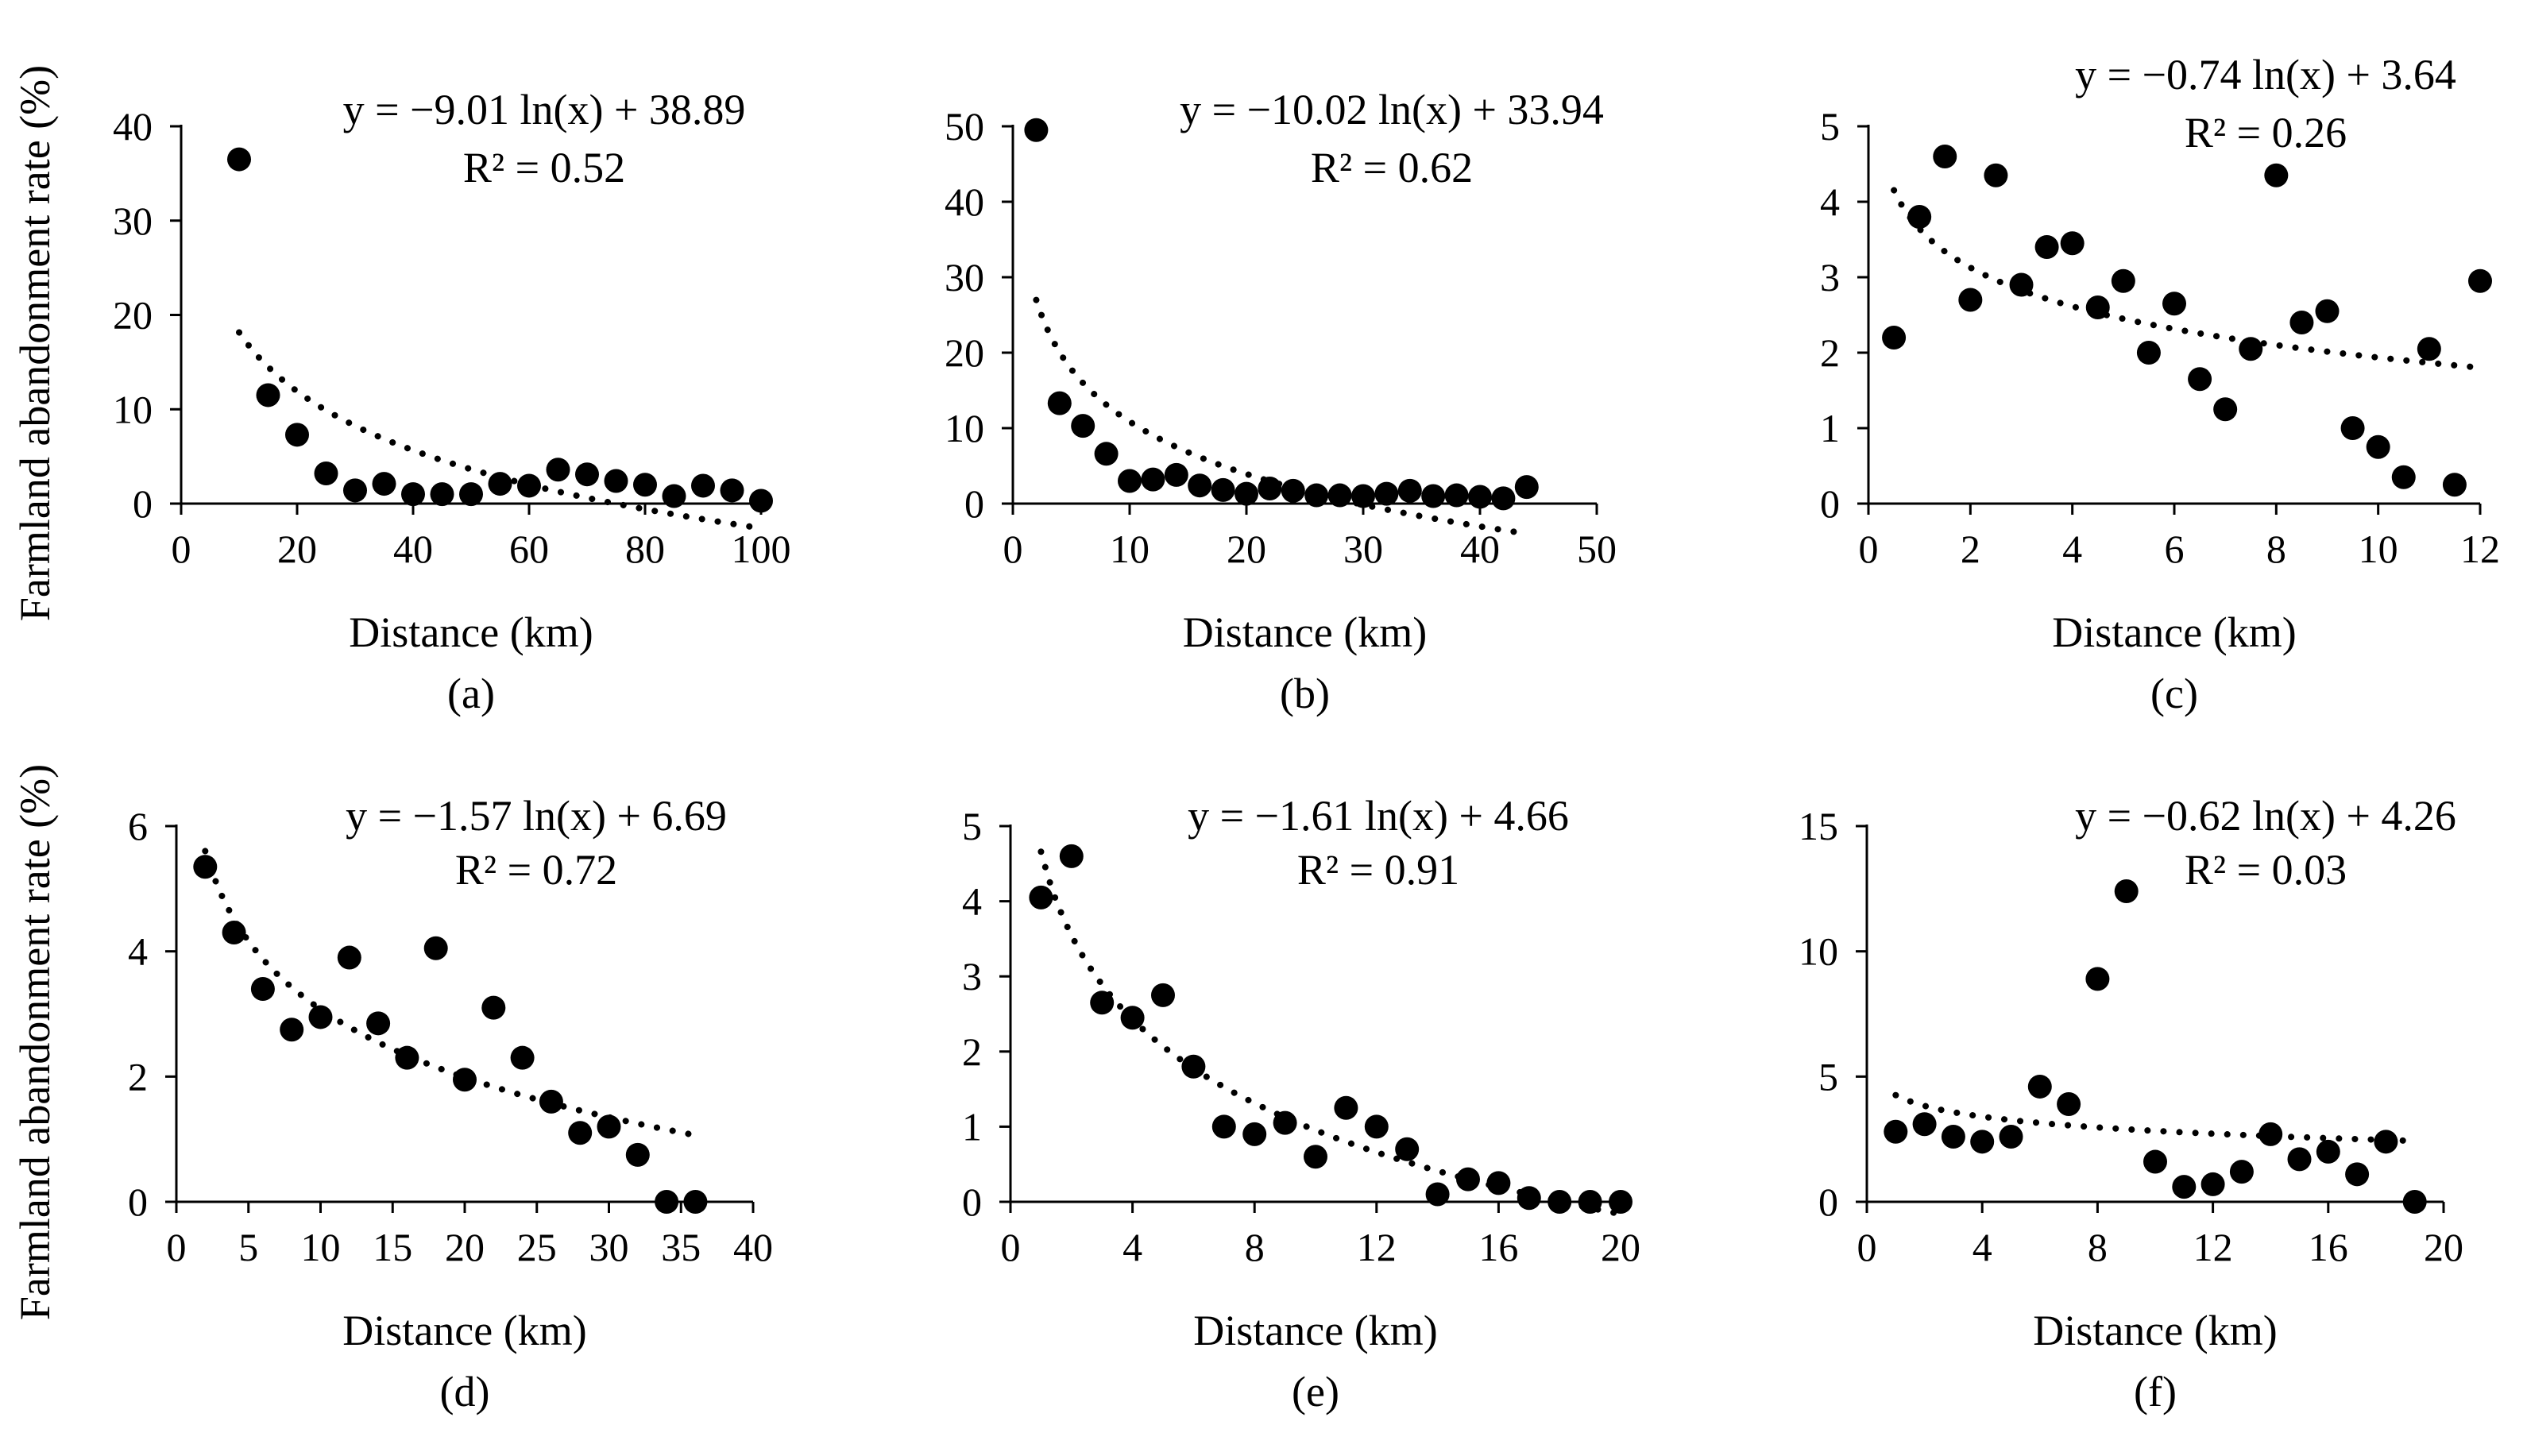 This screenshot has width=2527, height=1456. Describe the element at coordinates (1315, 1330) in the screenshot. I see `x-axis-title: Distance (km)` at that location.